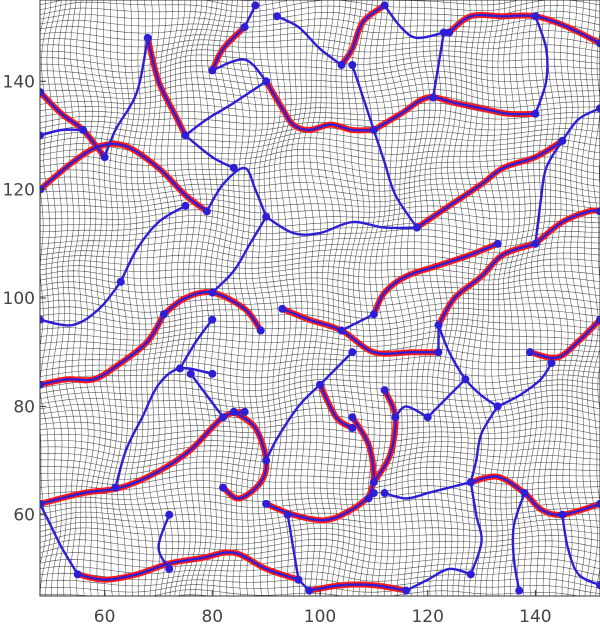 Image resolution: width=600 pixels, height=630 pixels. I want to click on x-tick-label: 60, so click(105, 617).